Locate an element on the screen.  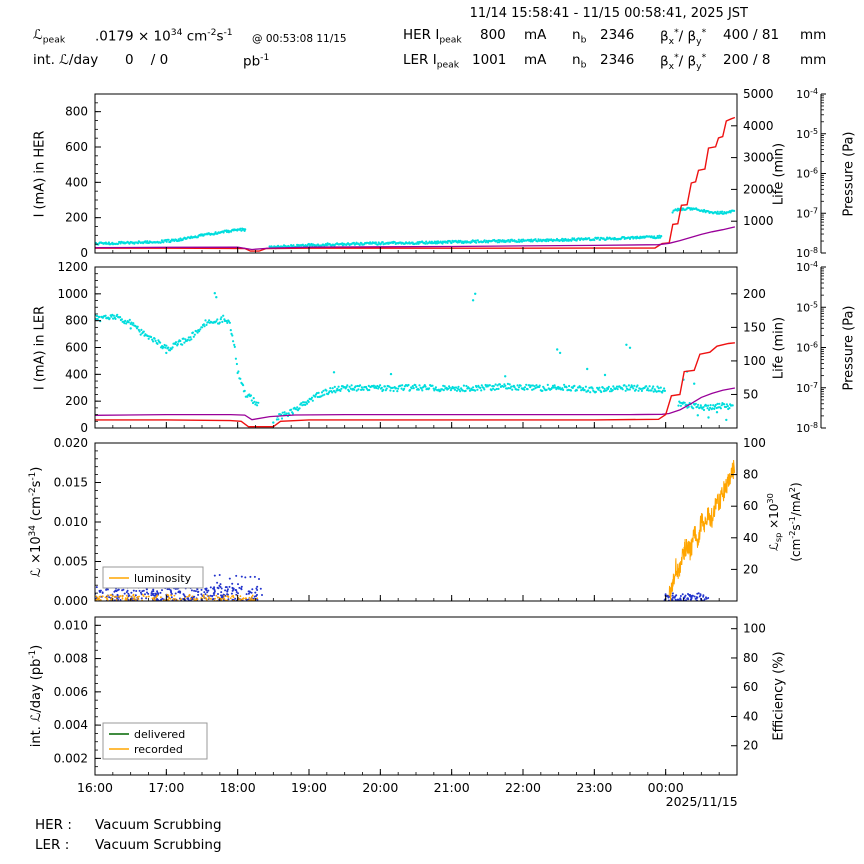
intl-unit: pb-1 is located at coordinates (256, 61).